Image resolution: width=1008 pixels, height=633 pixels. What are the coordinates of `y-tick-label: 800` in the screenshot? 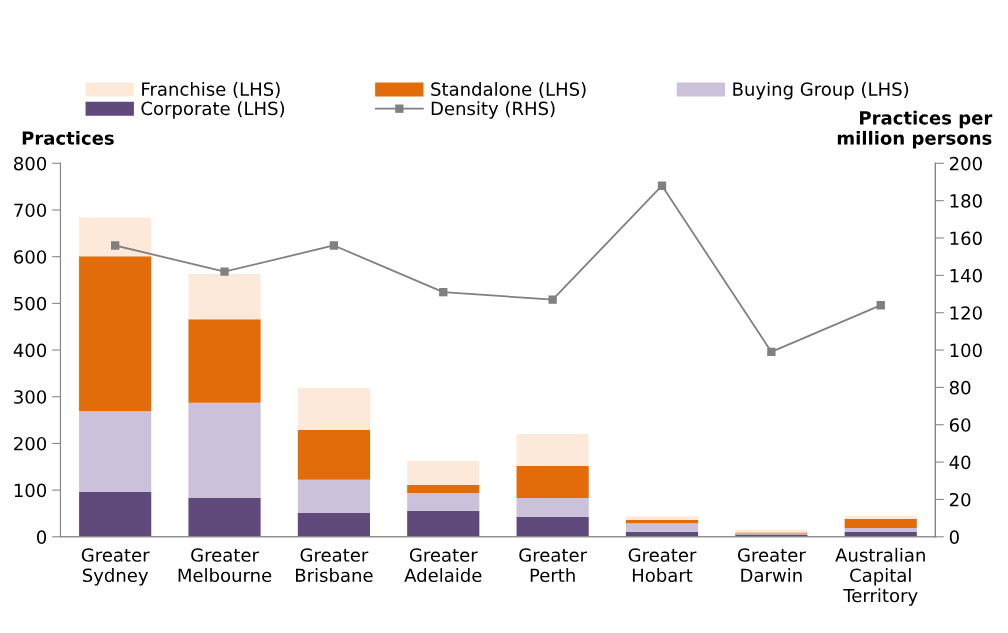 It's located at (30, 163).